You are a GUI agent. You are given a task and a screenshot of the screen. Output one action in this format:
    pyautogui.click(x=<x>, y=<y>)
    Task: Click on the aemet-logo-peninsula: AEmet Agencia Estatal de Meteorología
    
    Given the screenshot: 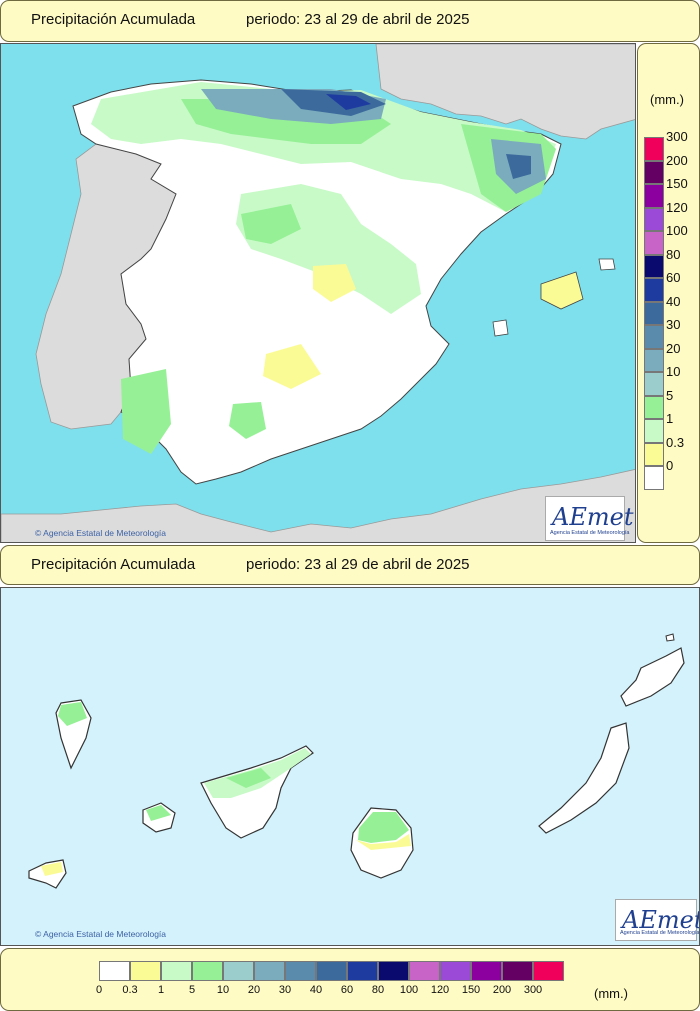 What is the action you would take?
    pyautogui.click(x=589, y=518)
    